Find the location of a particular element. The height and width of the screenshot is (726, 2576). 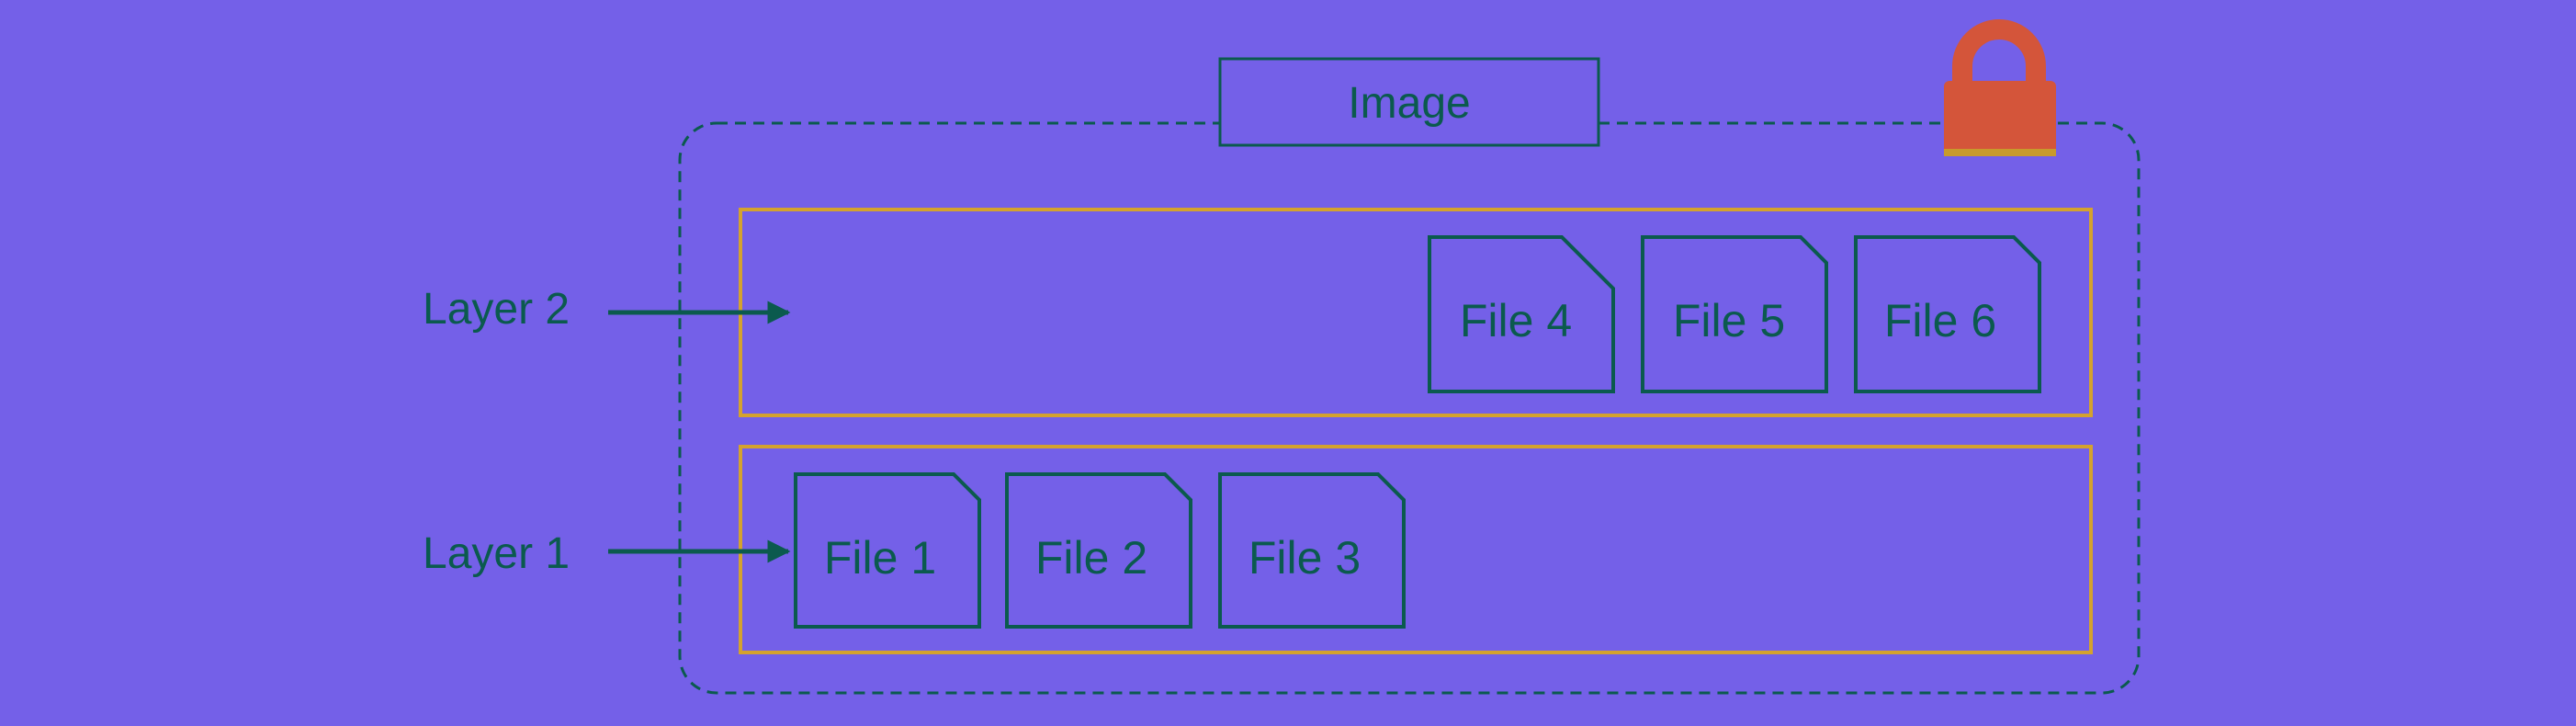

file-card-1: File 1 is located at coordinates (887, 550).